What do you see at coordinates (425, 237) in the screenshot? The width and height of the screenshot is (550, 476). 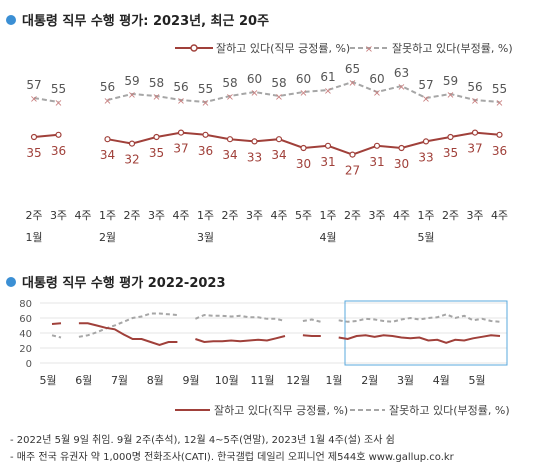 I see `month-label: 5월` at bounding box center [425, 237].